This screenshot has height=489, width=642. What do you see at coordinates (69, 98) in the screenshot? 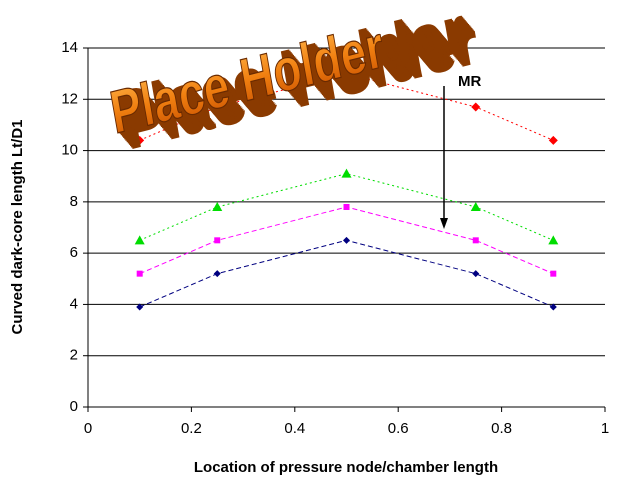
I see `y-tick-label: 12` at bounding box center [69, 98].